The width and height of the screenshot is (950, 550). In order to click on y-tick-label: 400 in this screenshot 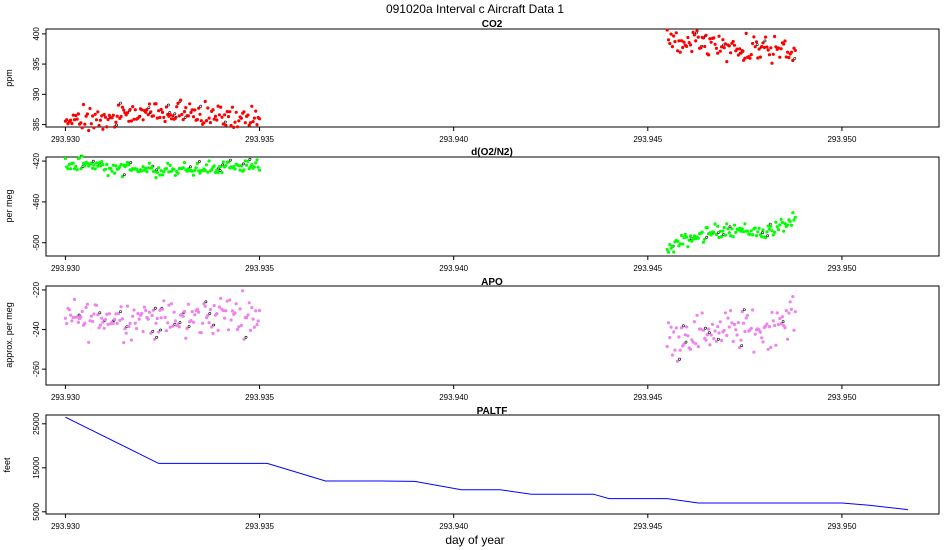, I will do `click(36, 34)`.